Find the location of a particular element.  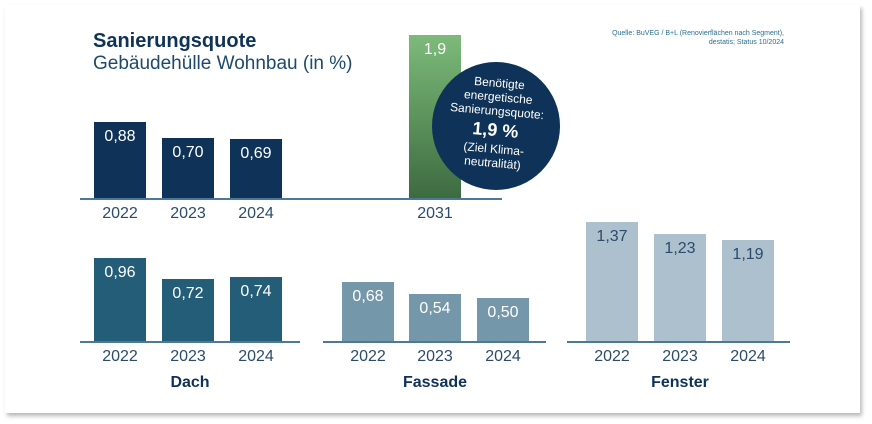

baseline-total is located at coordinates (291, 199).